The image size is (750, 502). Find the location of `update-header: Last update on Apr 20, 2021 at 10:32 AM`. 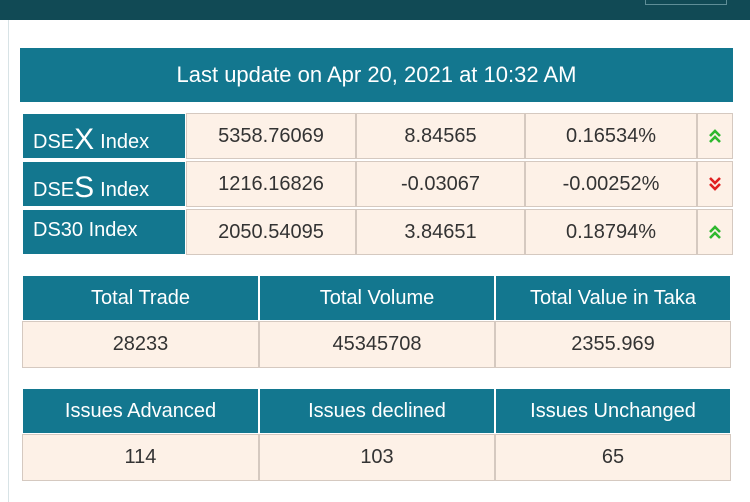

update-header: Last update on Apr 20, 2021 at 10:32 AM is located at coordinates (376, 75).